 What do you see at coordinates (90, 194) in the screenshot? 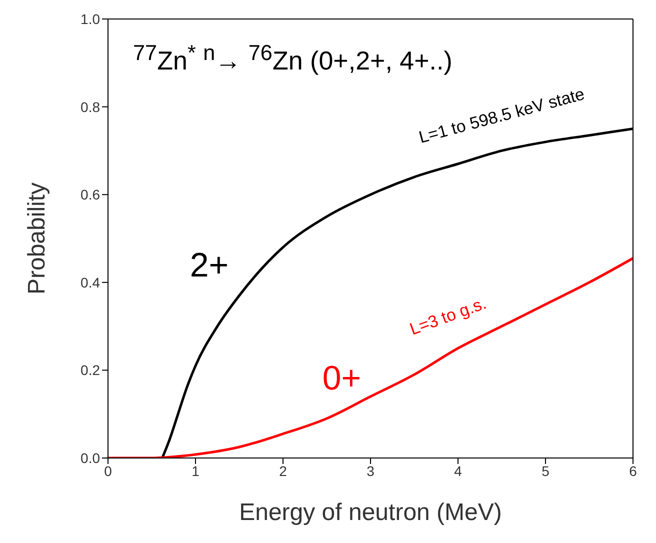
I see `y-tick-label: 0.6` at bounding box center [90, 194].